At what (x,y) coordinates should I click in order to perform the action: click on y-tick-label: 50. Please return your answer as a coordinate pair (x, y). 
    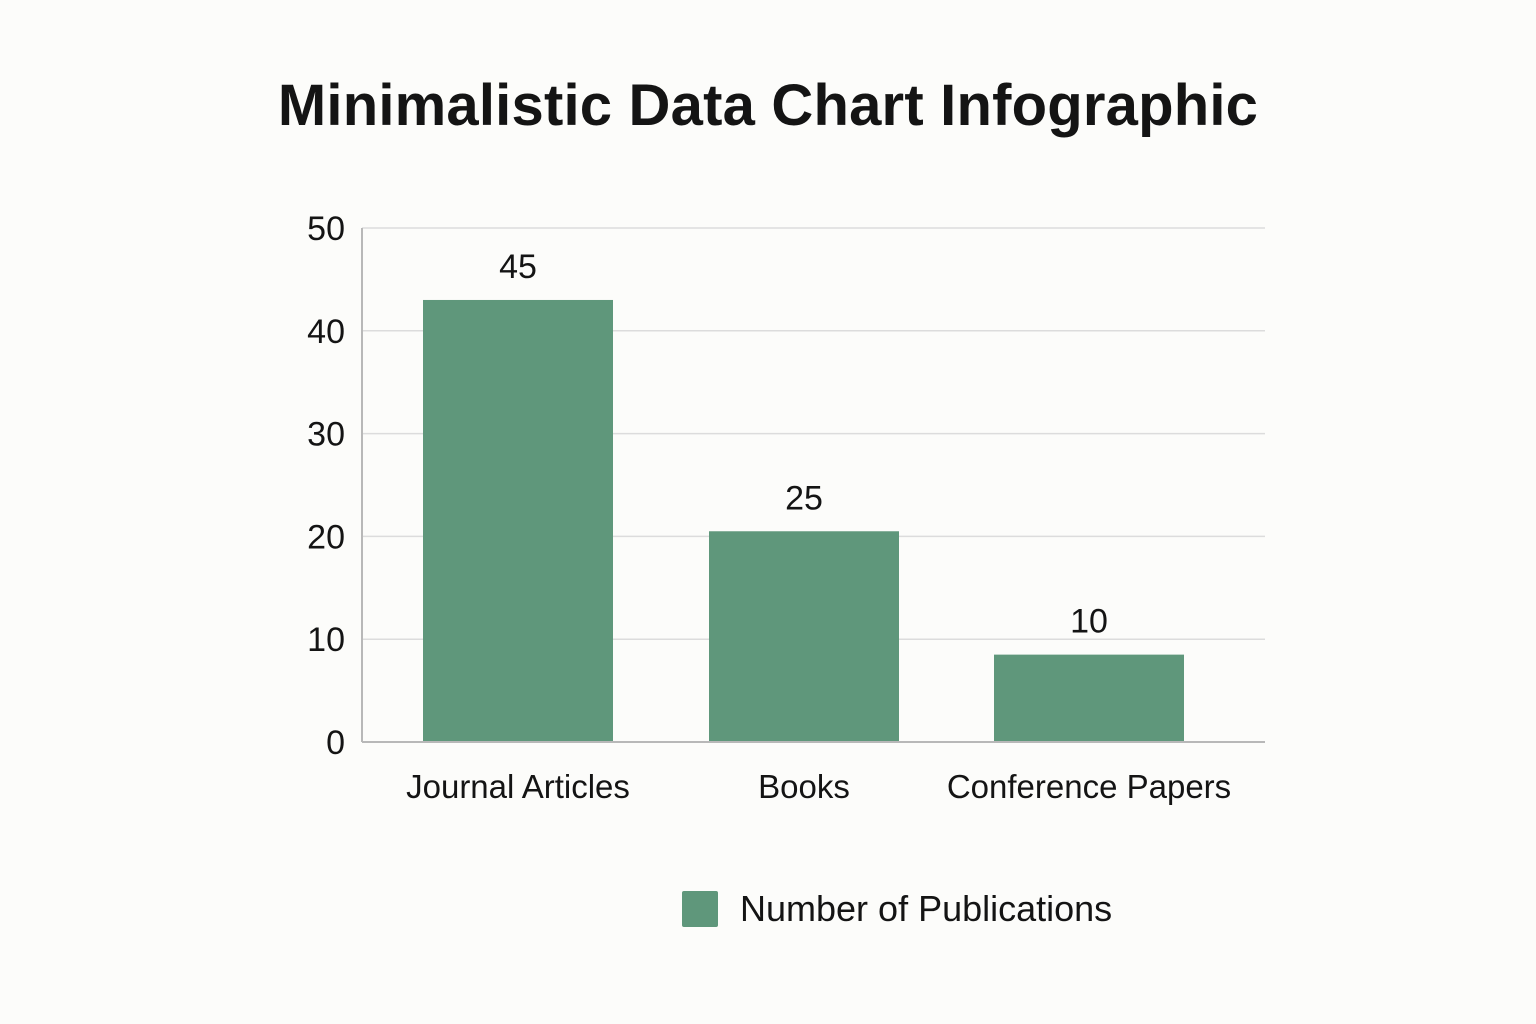
    Looking at the image, I should click on (326, 229).